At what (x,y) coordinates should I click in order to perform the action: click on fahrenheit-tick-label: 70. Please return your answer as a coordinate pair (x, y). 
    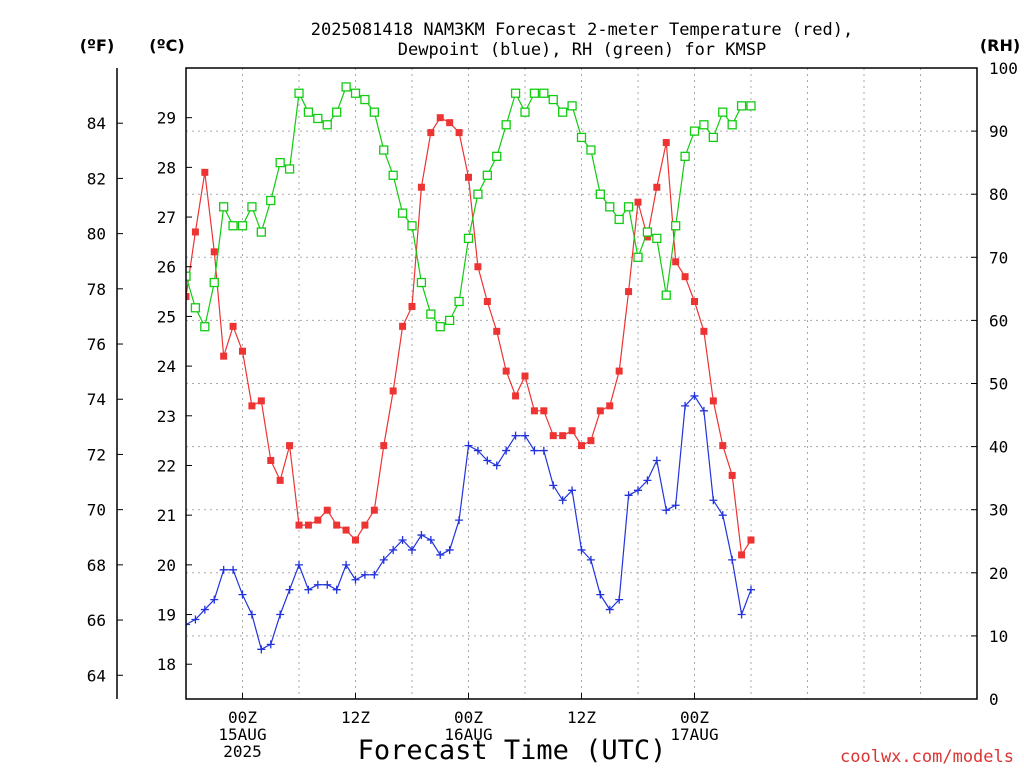
    Looking at the image, I should click on (96, 510).